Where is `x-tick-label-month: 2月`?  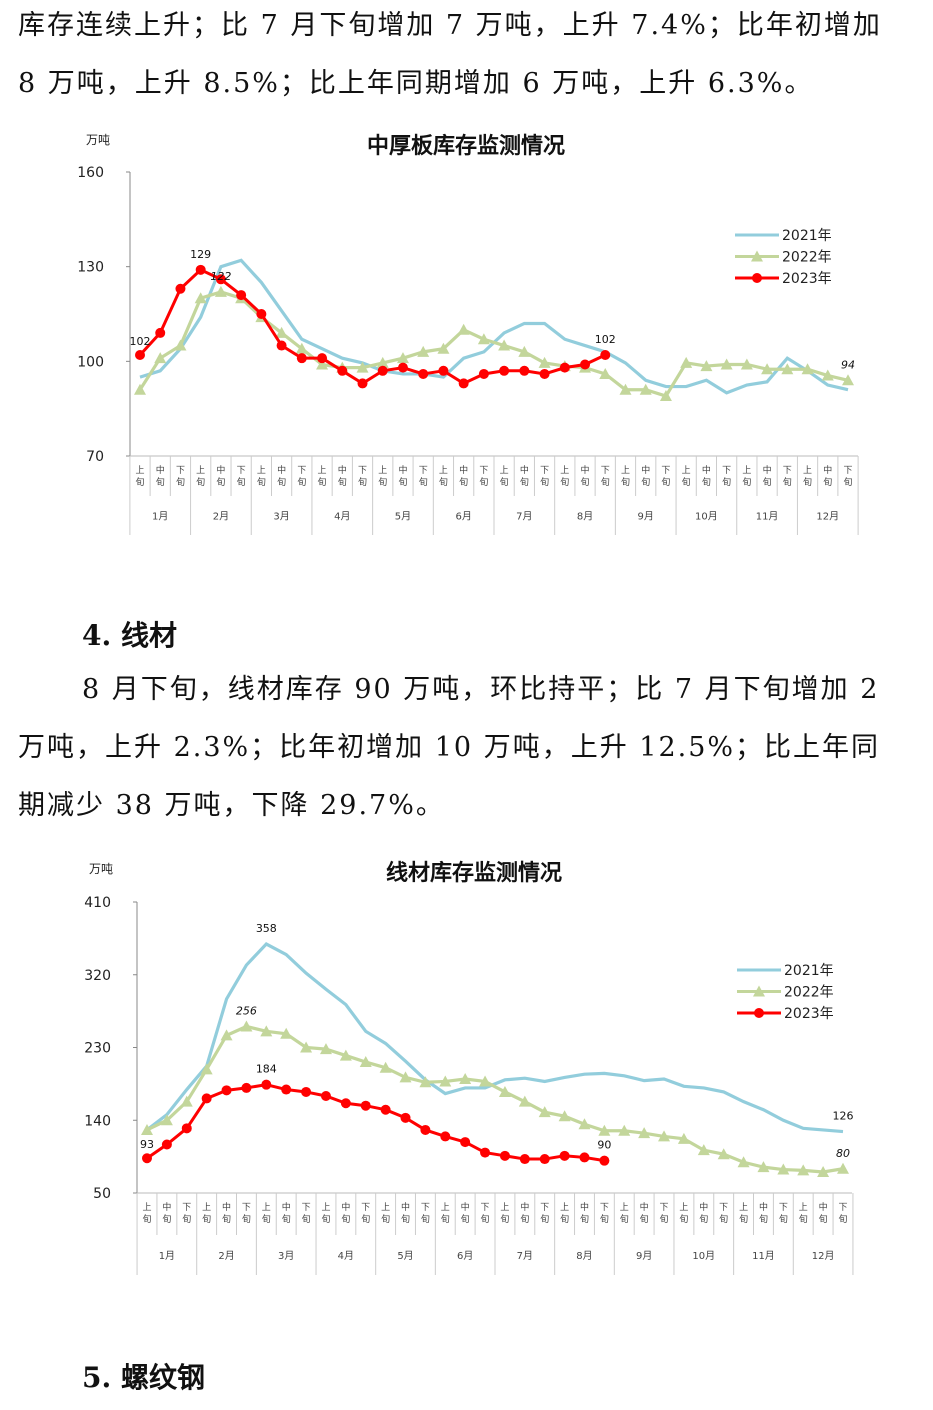
x-tick-label-month: 2月 is located at coordinates (226, 1256).